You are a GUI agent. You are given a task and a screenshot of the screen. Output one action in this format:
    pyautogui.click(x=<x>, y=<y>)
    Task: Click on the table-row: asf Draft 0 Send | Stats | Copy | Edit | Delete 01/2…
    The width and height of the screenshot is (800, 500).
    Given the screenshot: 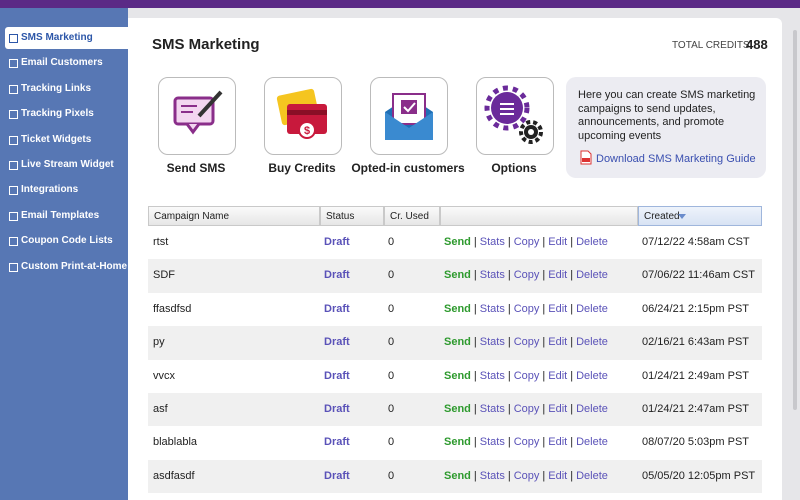 What is the action you would take?
    pyautogui.click(x=455, y=410)
    